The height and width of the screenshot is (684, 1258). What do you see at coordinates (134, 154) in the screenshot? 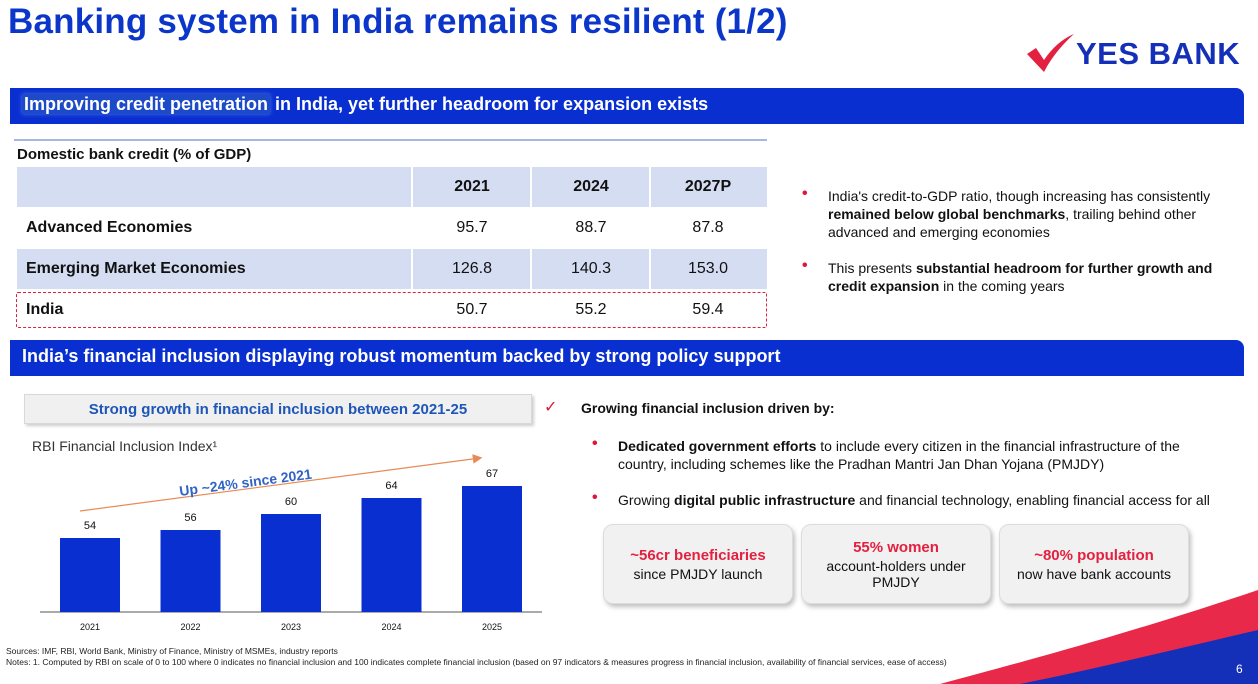
I see `table-caption: Domestic bank credit (% of GDP)` at bounding box center [134, 154].